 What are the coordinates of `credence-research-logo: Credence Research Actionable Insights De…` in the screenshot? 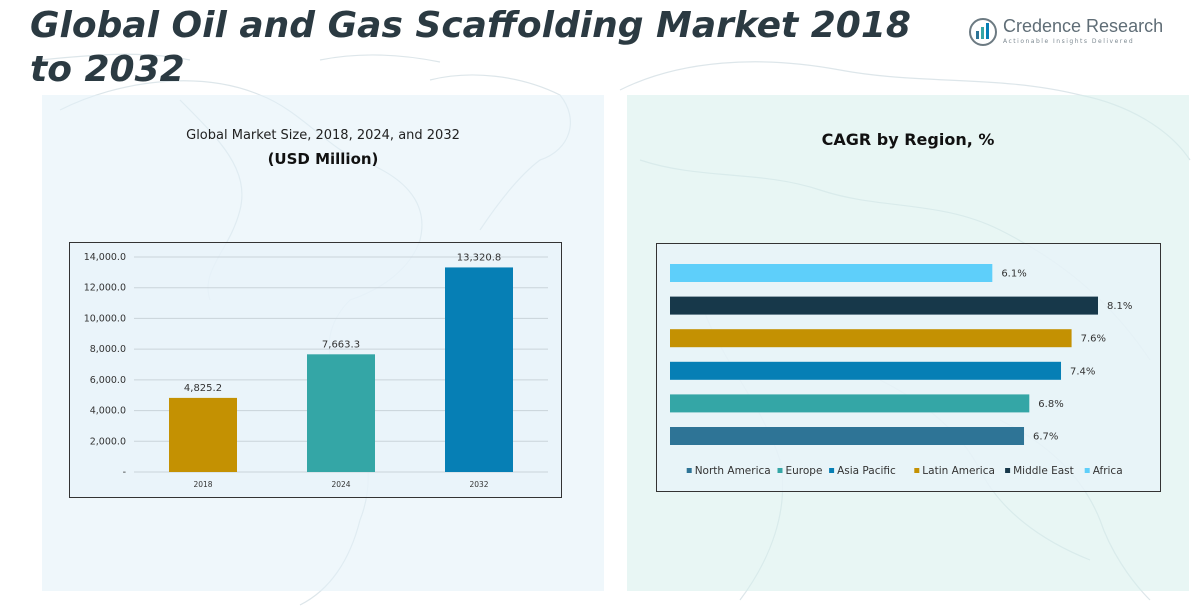 It's located at (1068, 34).